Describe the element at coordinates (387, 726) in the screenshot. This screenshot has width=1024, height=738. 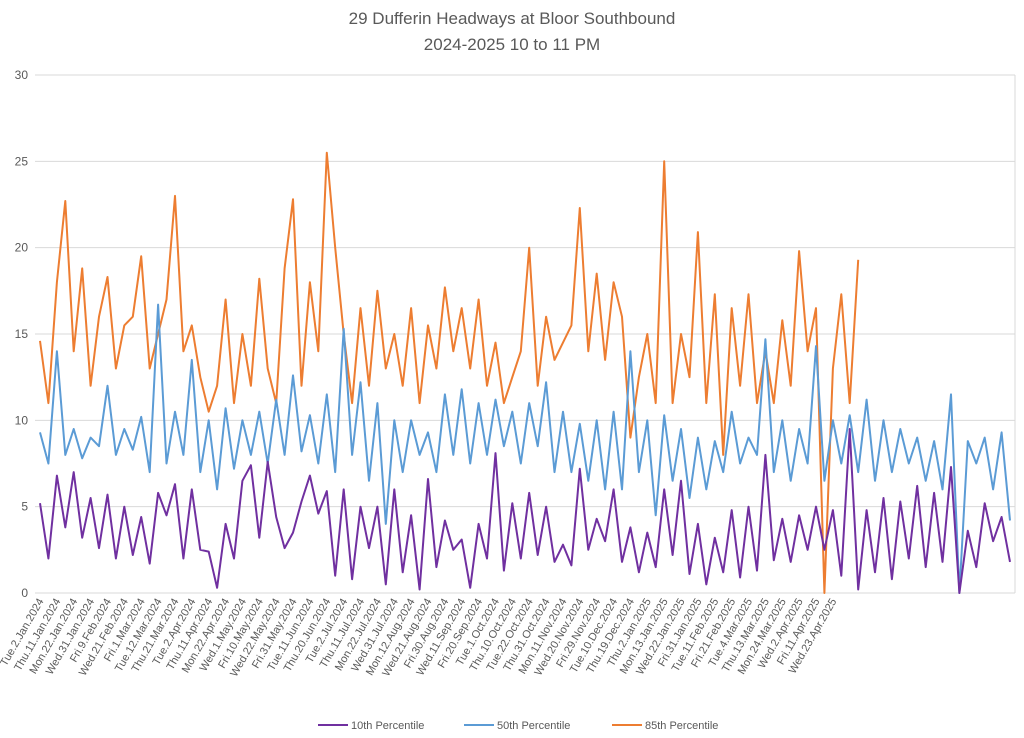
I see `legend-label: 10th Percentile` at that location.